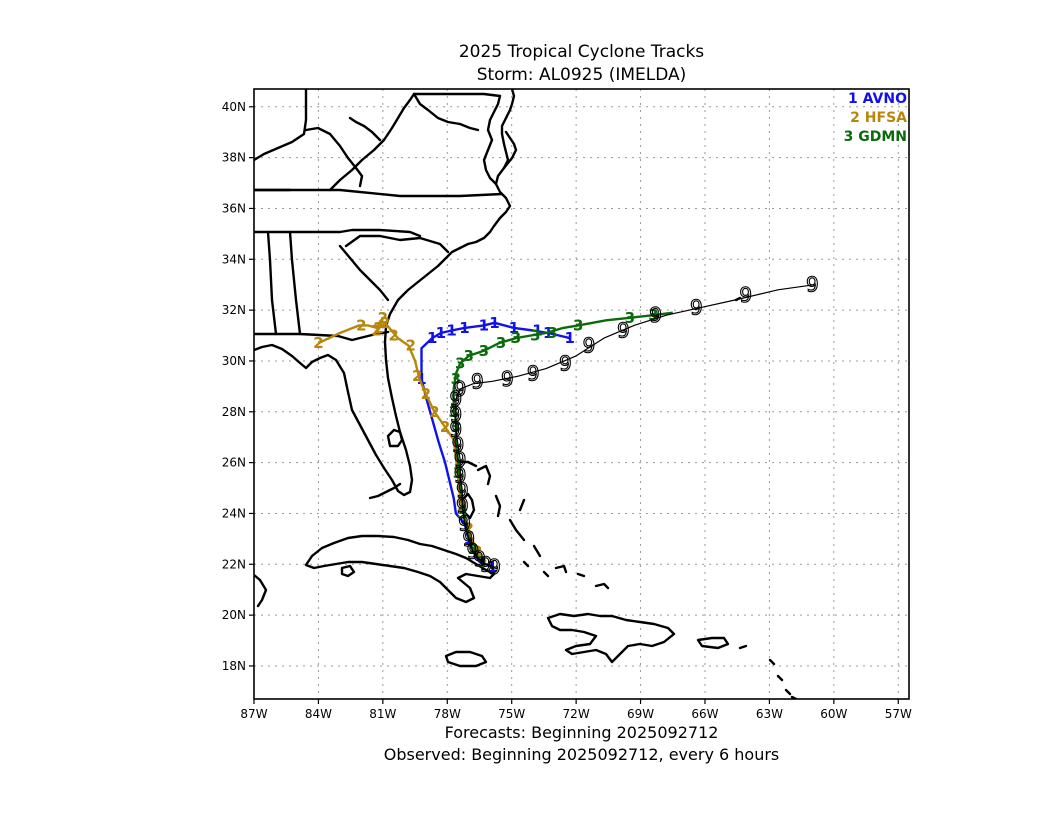 This screenshot has height=816, width=1056. What do you see at coordinates (234, 259) in the screenshot?
I see `y-tick-label: 34N` at bounding box center [234, 259].